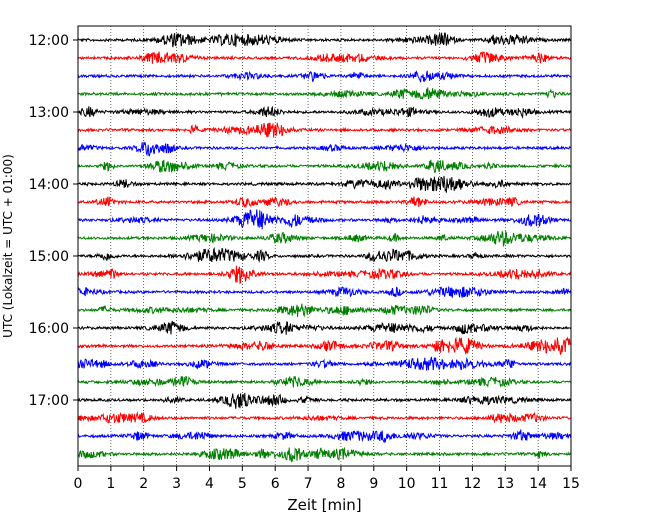 Image resolution: width=650 pixels, height=520 pixels. What do you see at coordinates (176, 484) in the screenshot?
I see `x-tick-label: 3` at bounding box center [176, 484].